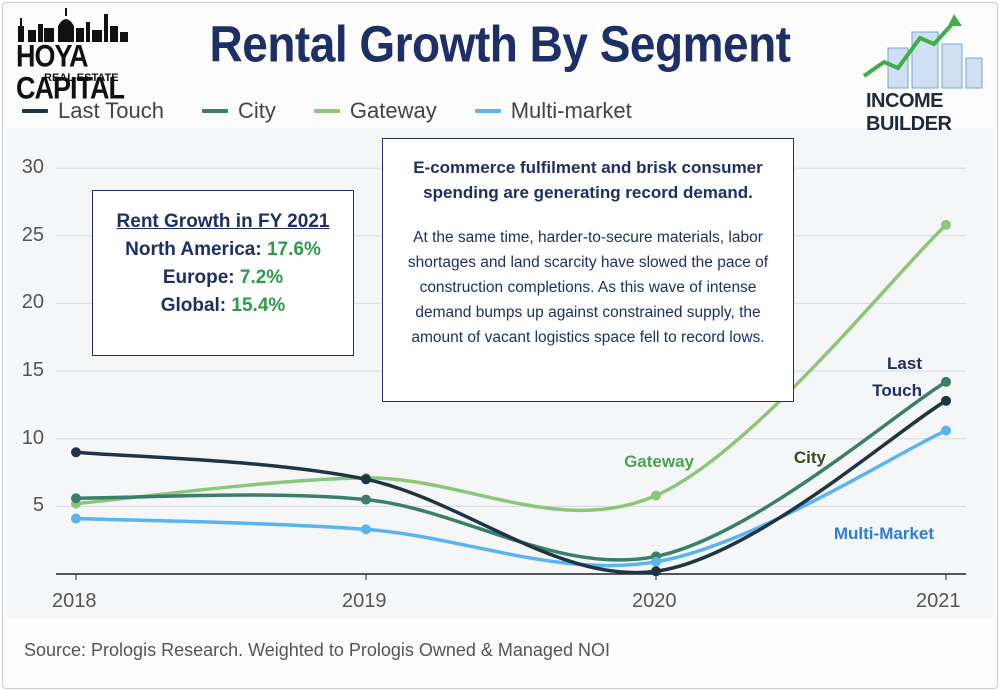 The height and width of the screenshot is (691, 1000). Describe the element at coordinates (366, 529) in the screenshot. I see `point-multi-market-2019` at that location.